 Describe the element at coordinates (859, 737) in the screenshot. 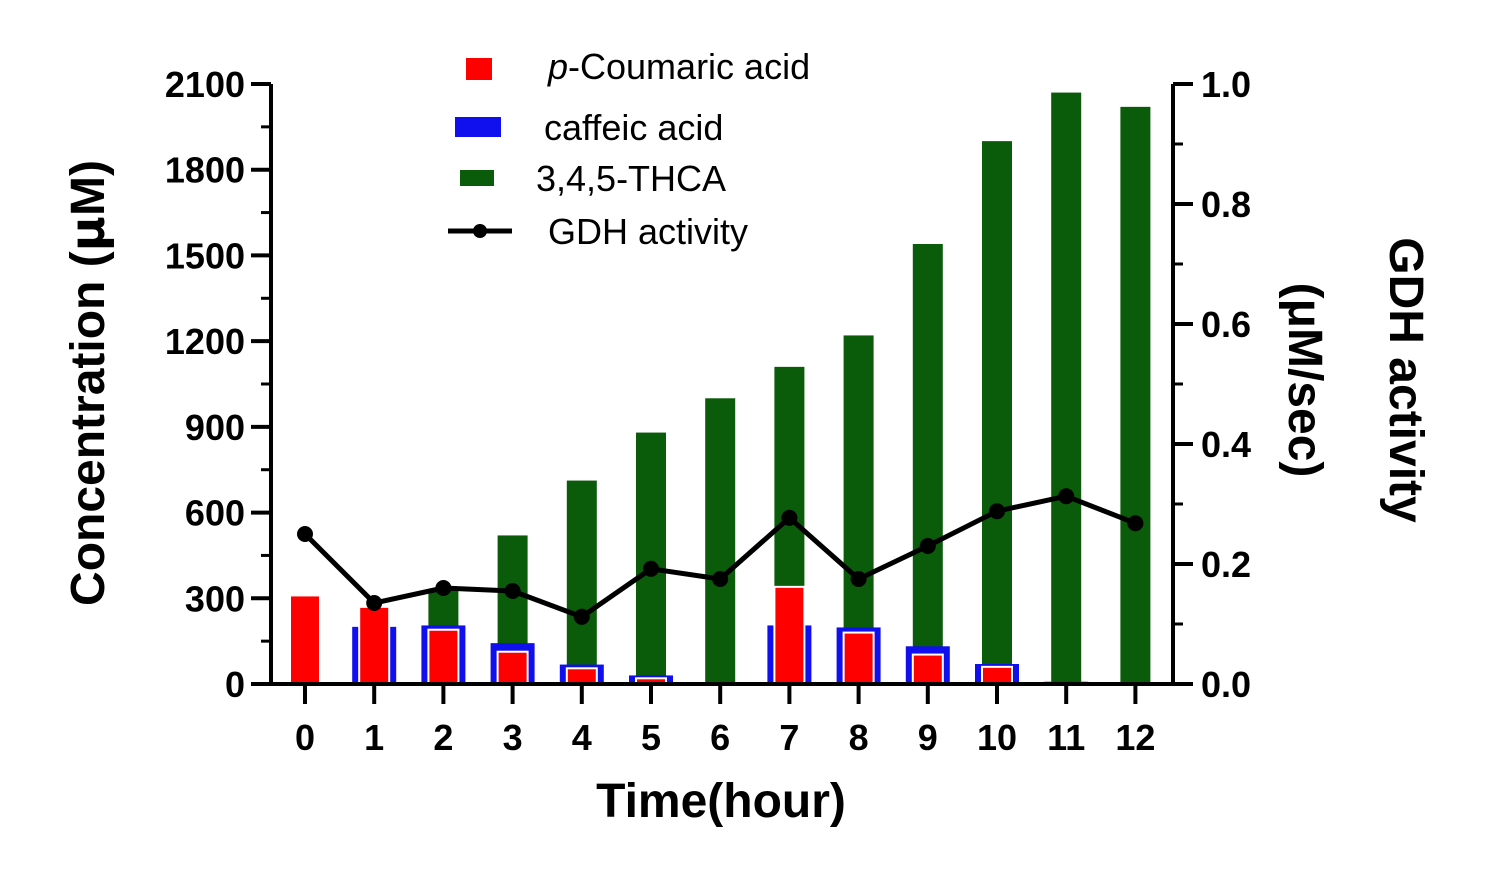

I see `x-tick-label: 8` at that location.